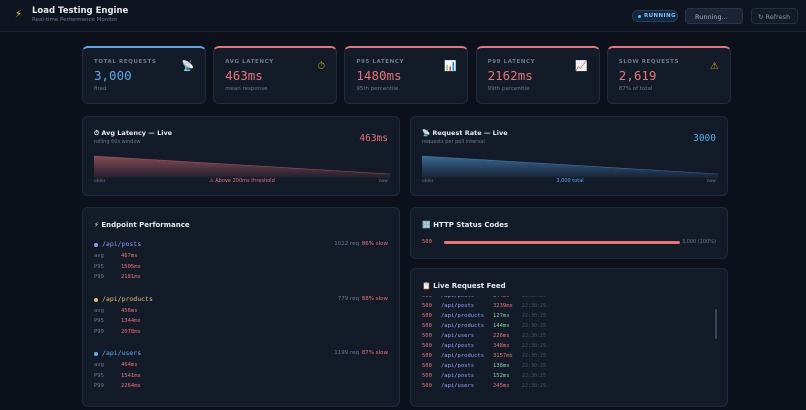 This screenshot has width=806, height=410. What do you see at coordinates (562, 242) in the screenshot?
I see `status-bar` at bounding box center [562, 242].